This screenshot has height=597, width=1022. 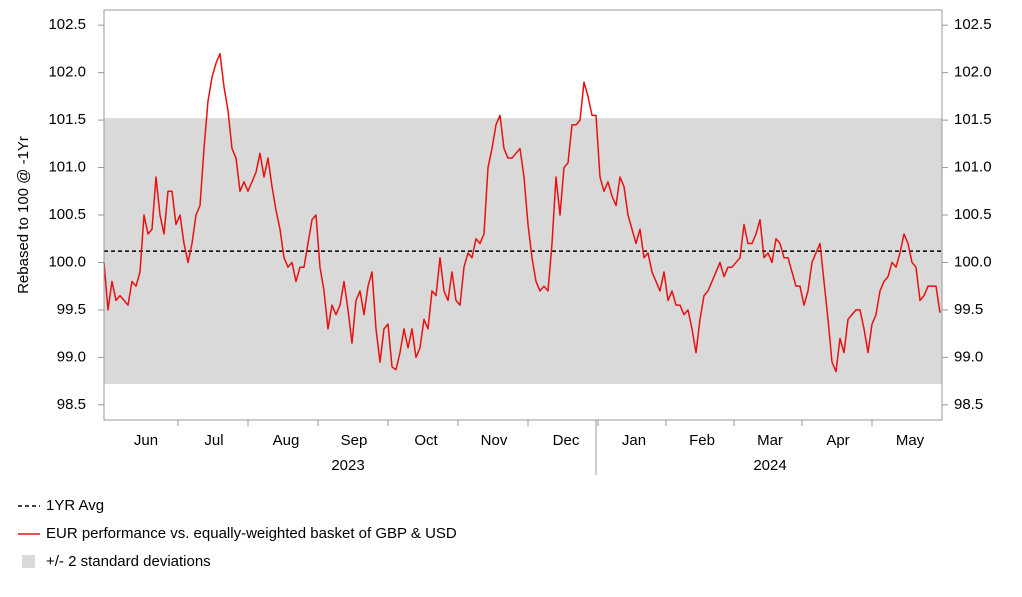 What do you see at coordinates (75, 505) in the screenshot?
I see `legend-label: 1YR Avg` at bounding box center [75, 505].